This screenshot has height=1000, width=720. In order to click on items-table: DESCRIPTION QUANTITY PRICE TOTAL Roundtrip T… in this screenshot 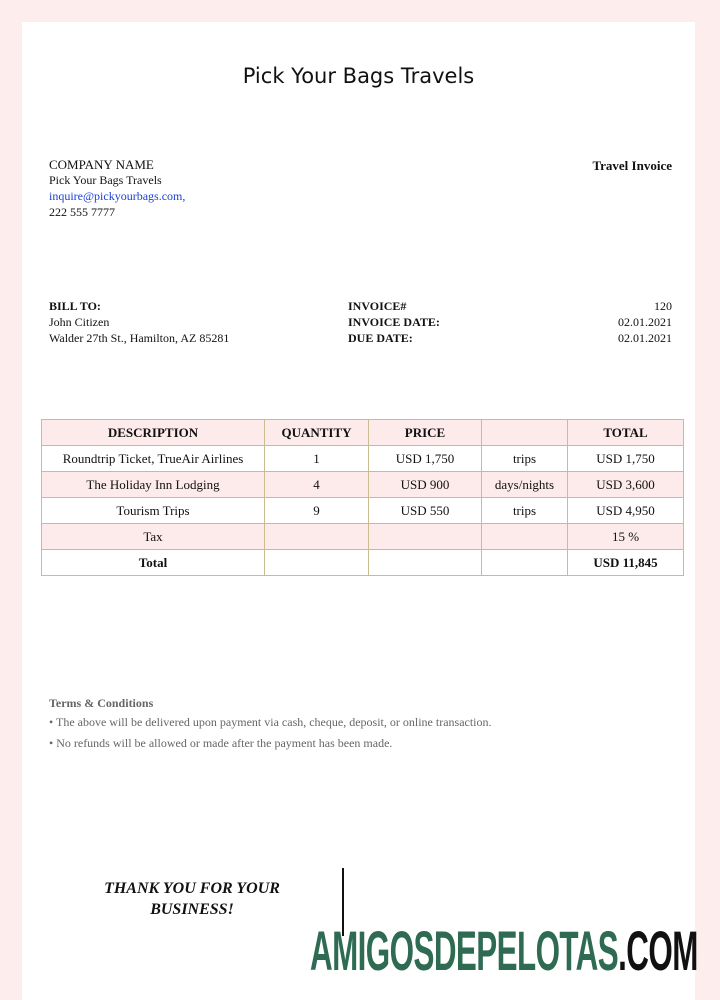, I will do `click(362, 497)`.